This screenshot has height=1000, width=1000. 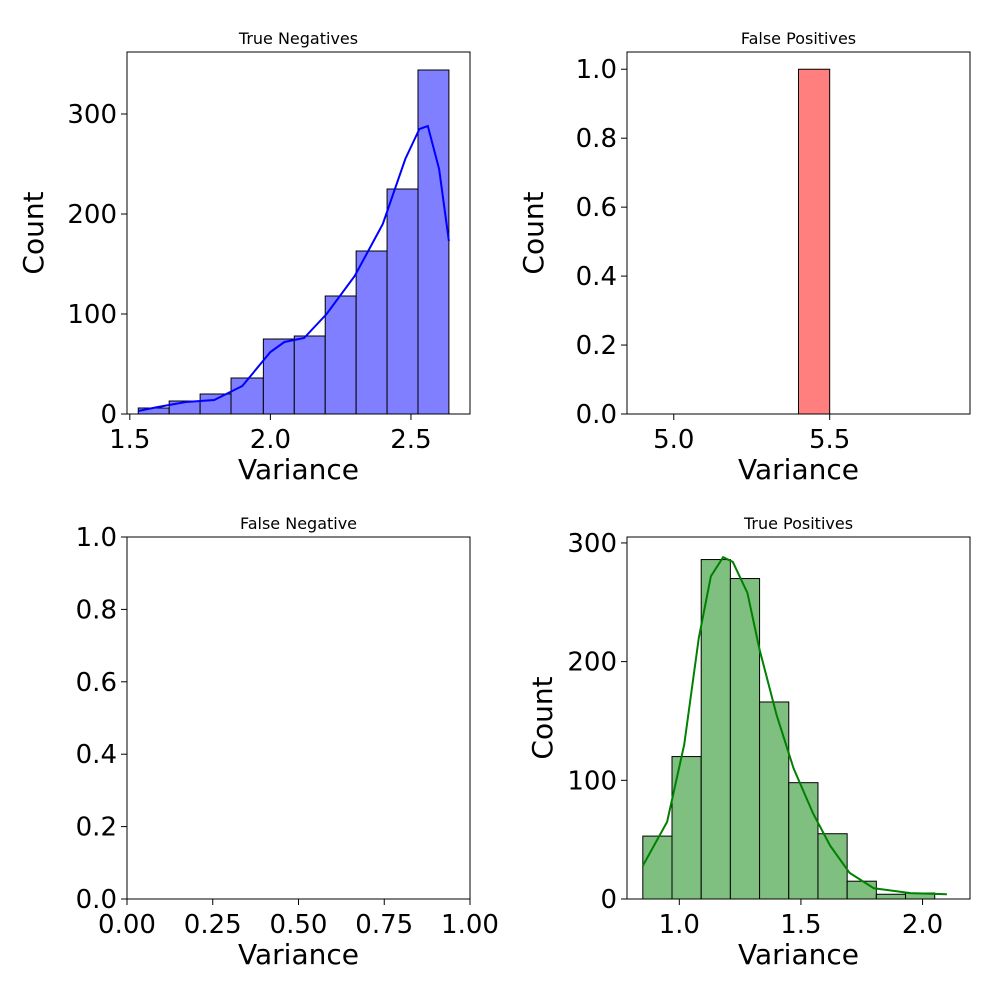 I want to click on x-tick-label: 2.5, so click(x=410, y=440).